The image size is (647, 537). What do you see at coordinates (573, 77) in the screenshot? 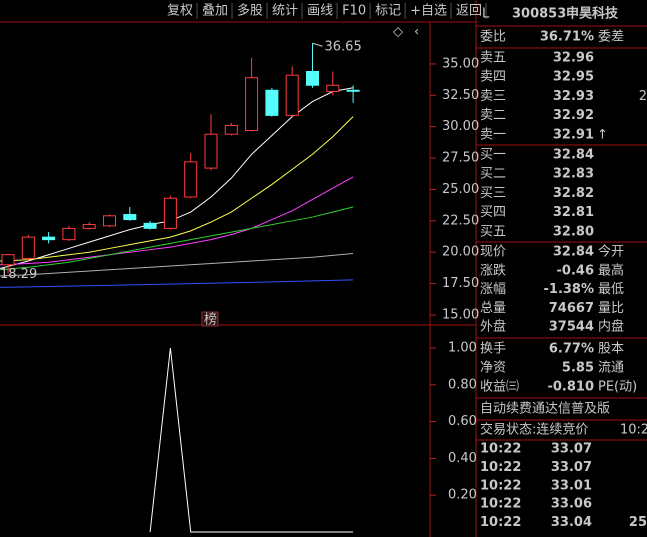
I see `row-value: 32.95` at bounding box center [573, 77].